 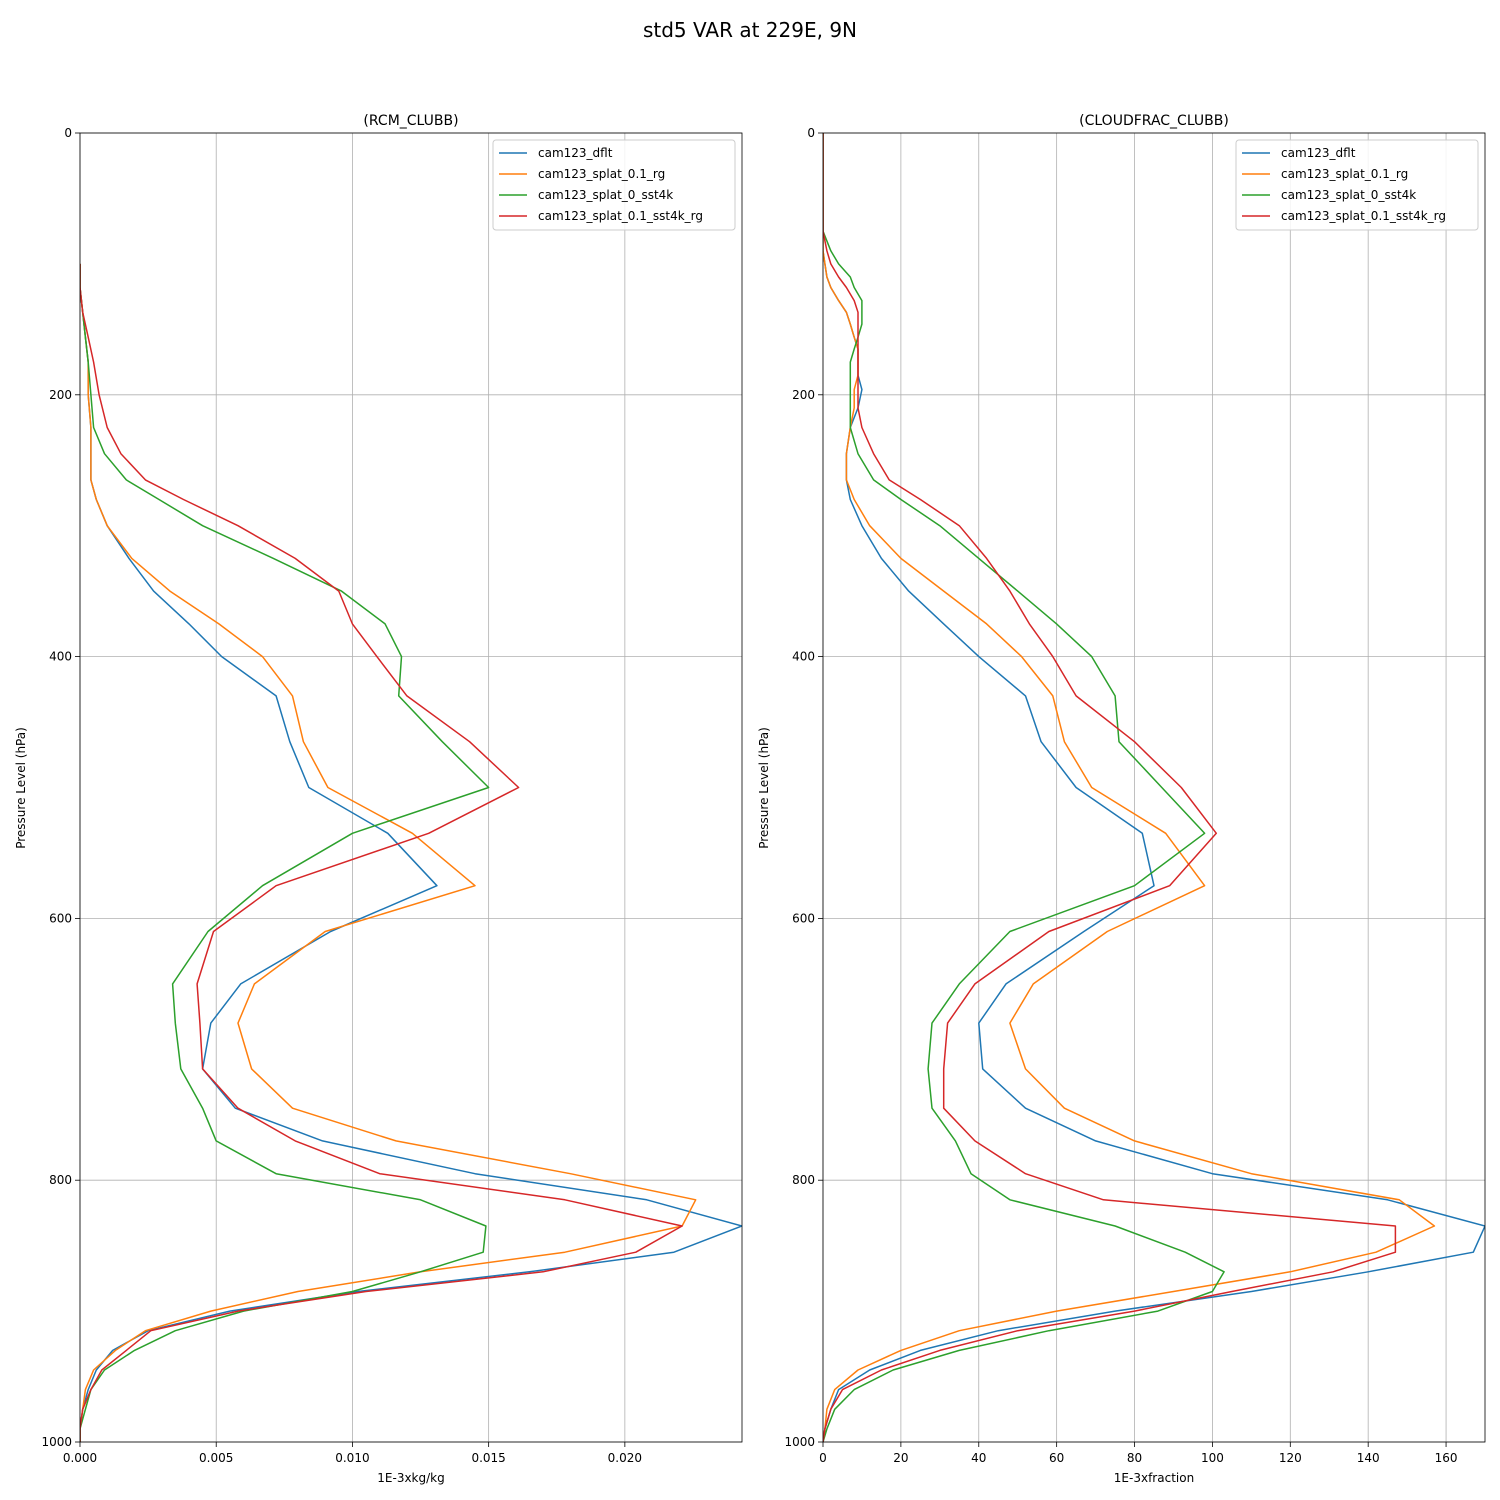 What do you see at coordinates (1212, 1458) in the screenshot?
I see `x-tick-label: 100` at bounding box center [1212, 1458].